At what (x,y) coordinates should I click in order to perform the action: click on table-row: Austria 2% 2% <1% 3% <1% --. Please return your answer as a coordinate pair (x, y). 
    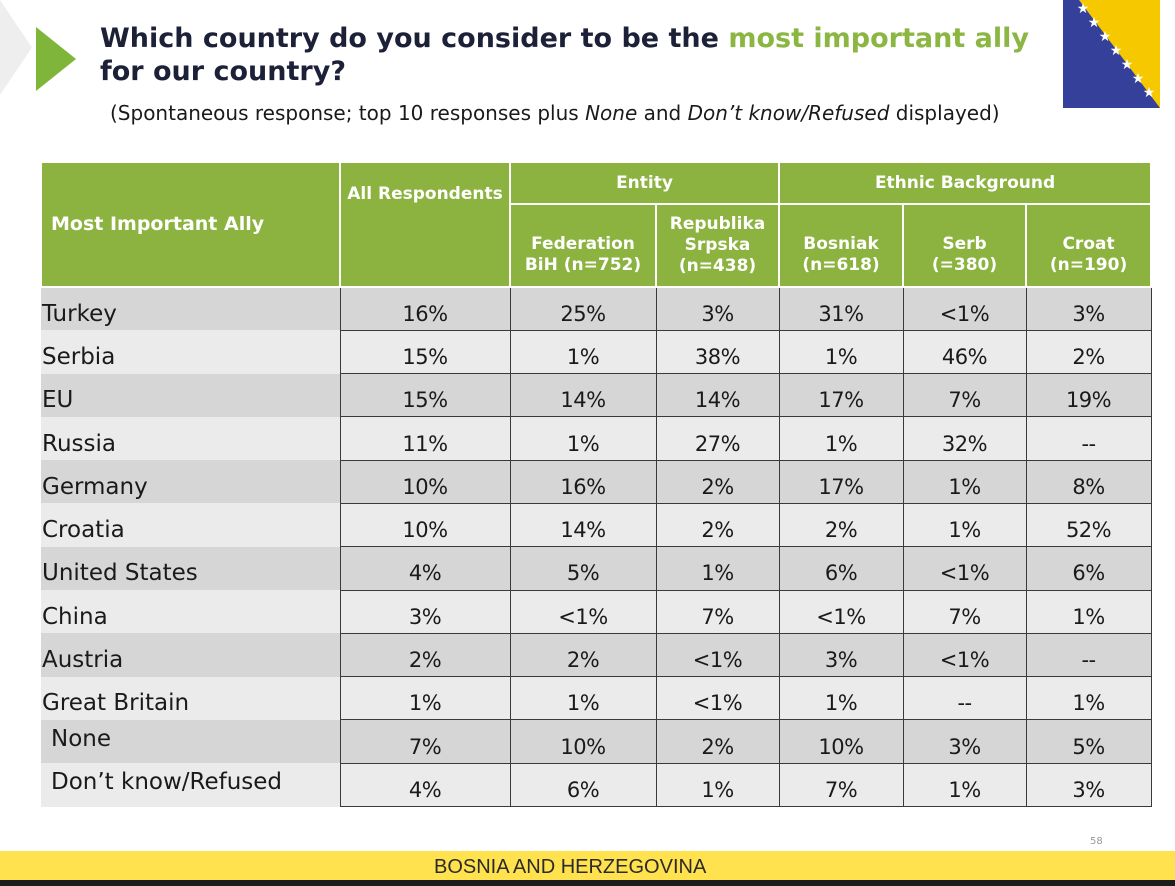
    Looking at the image, I should click on (596, 655).